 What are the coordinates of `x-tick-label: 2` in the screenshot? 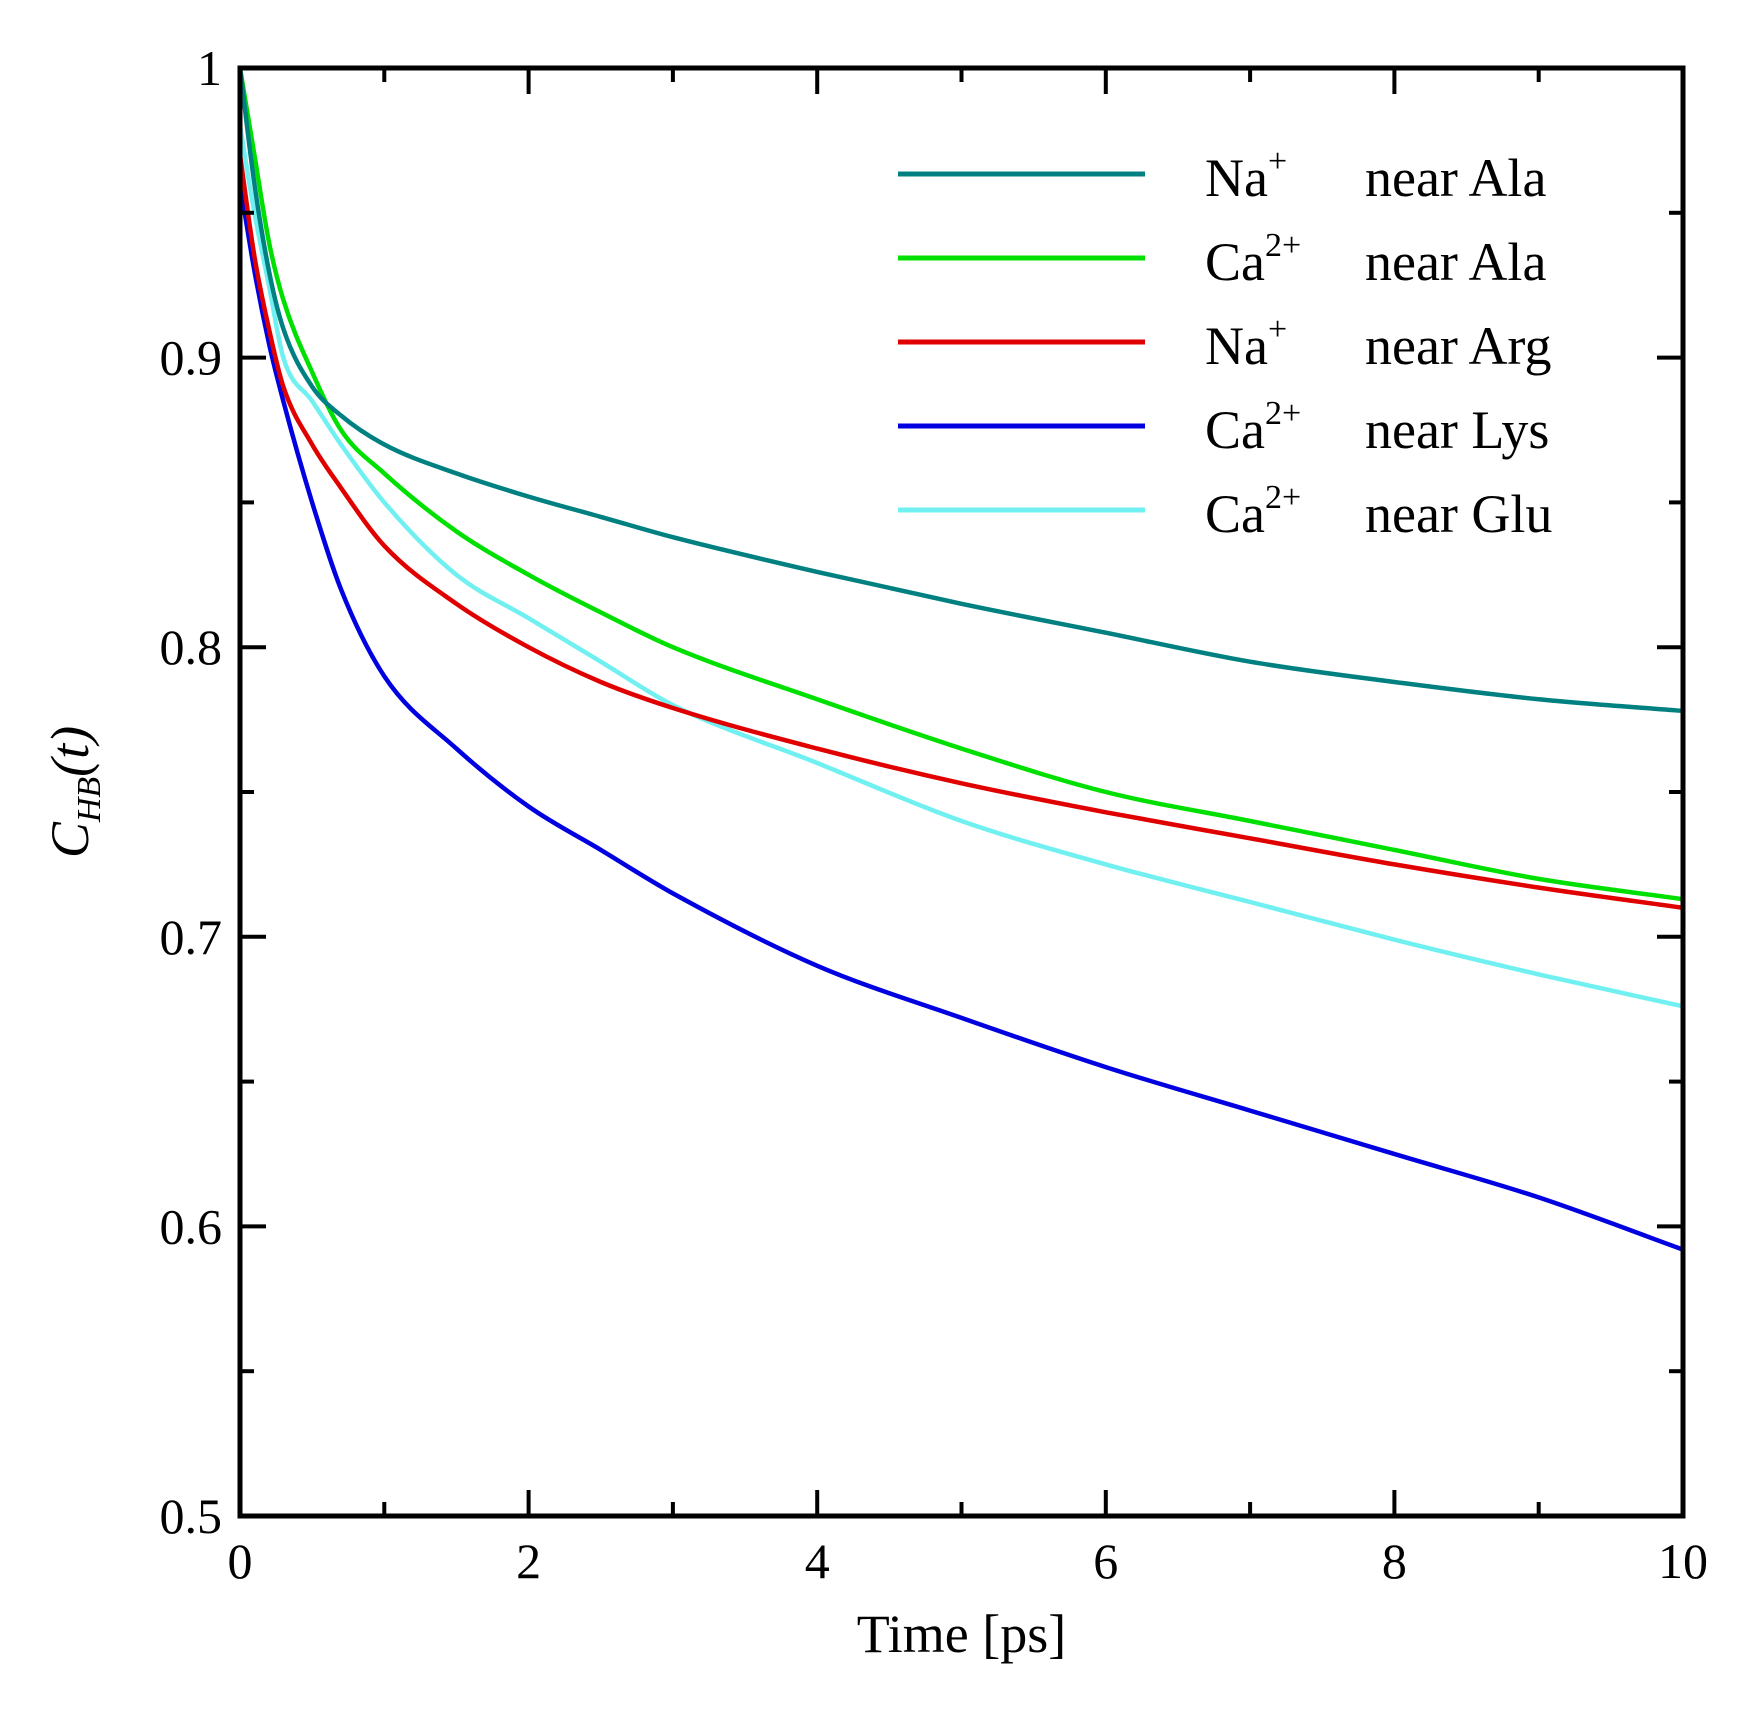 It's located at (528, 1561).